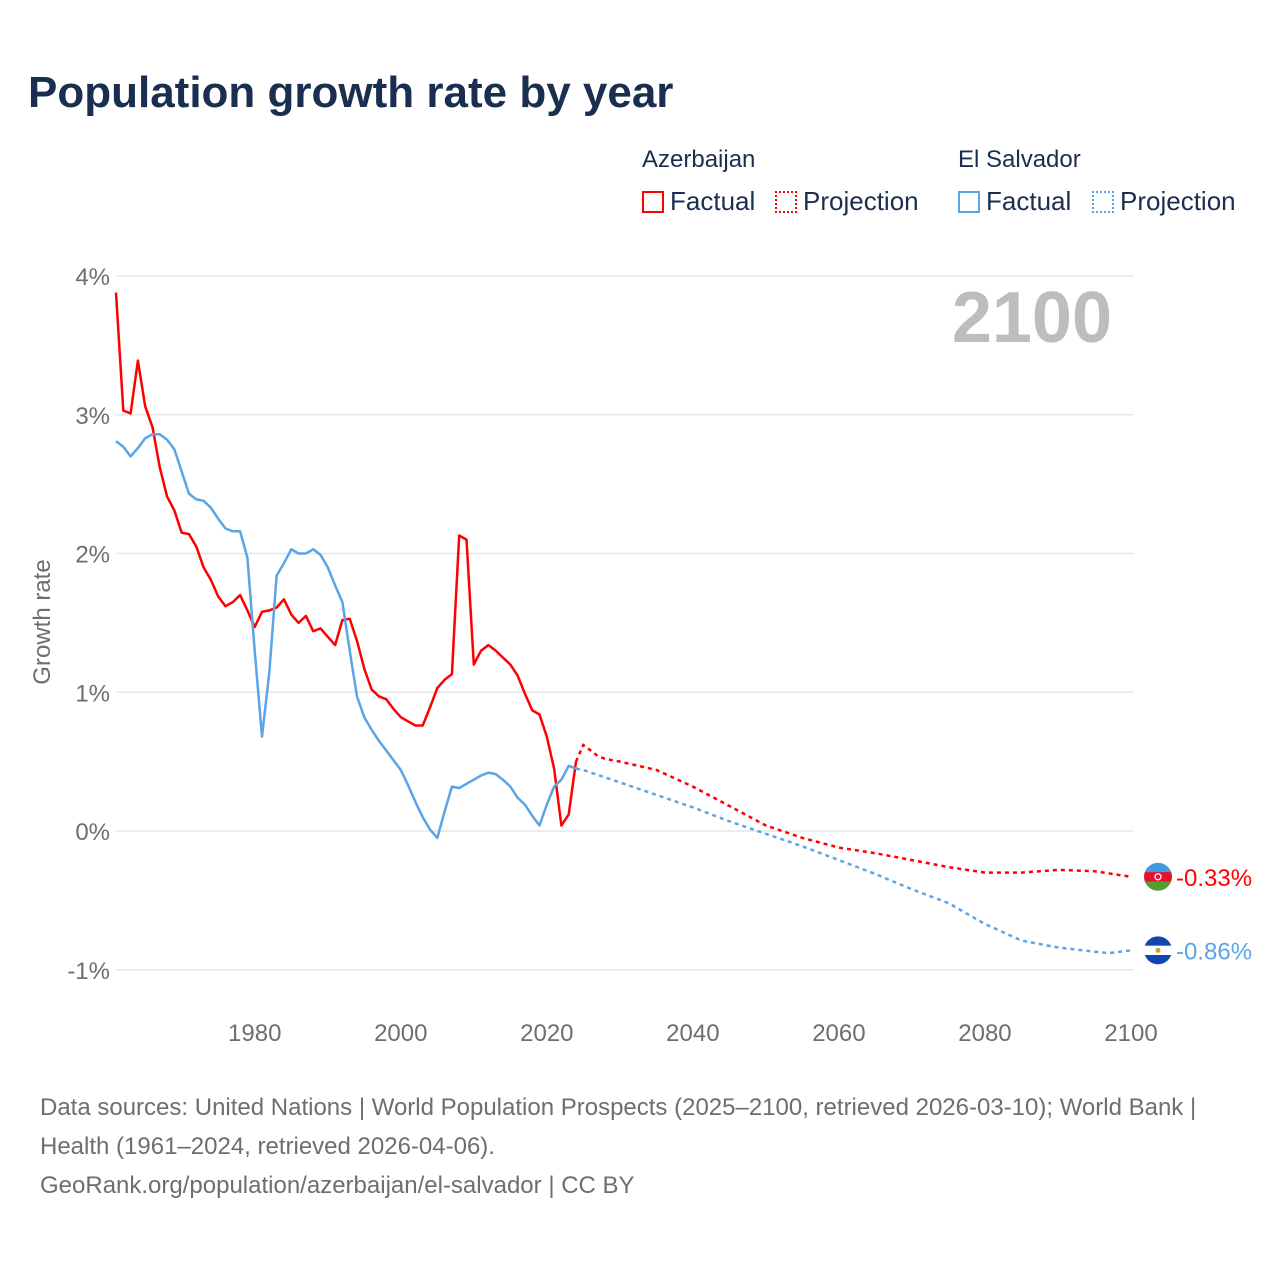  I want to click on legend-el-salvador-projection: Projection, so click(1164, 201).